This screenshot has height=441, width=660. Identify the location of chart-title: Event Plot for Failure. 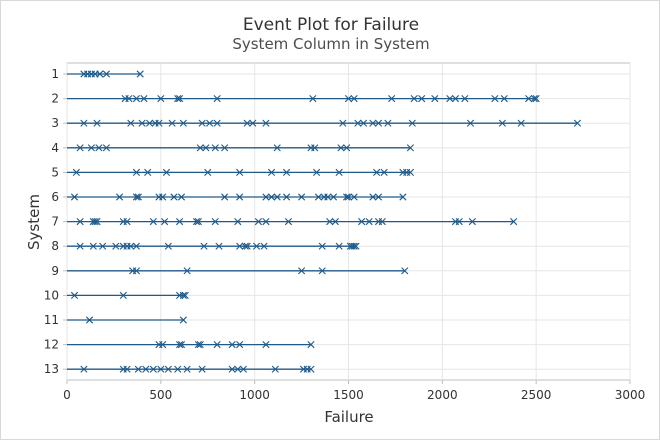
(331, 25).